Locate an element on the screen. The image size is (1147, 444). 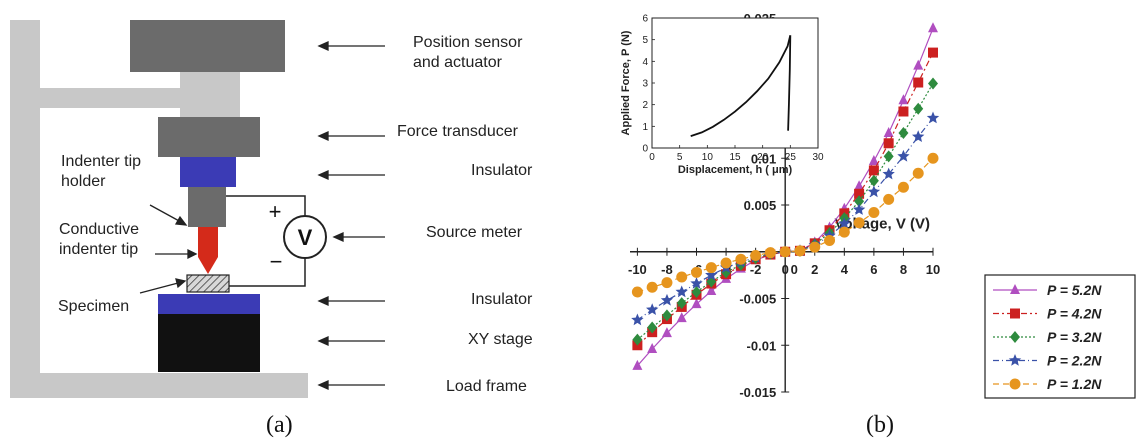
voltmeter-symbol is located at coordinates (305, 237).